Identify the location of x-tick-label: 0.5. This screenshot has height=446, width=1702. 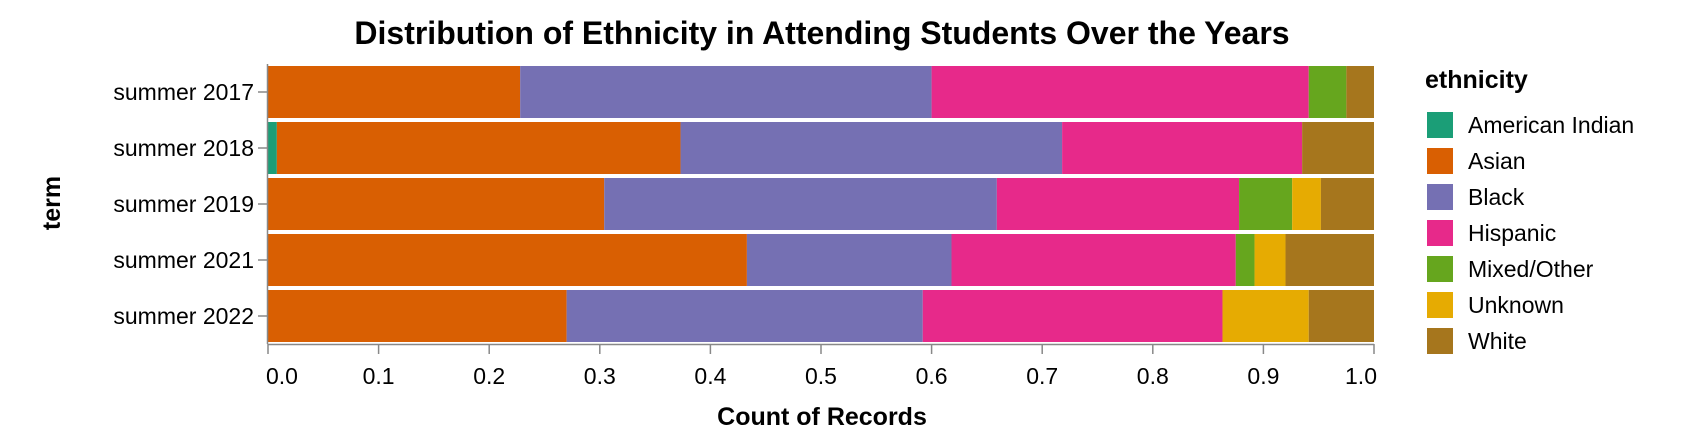
(821, 376).